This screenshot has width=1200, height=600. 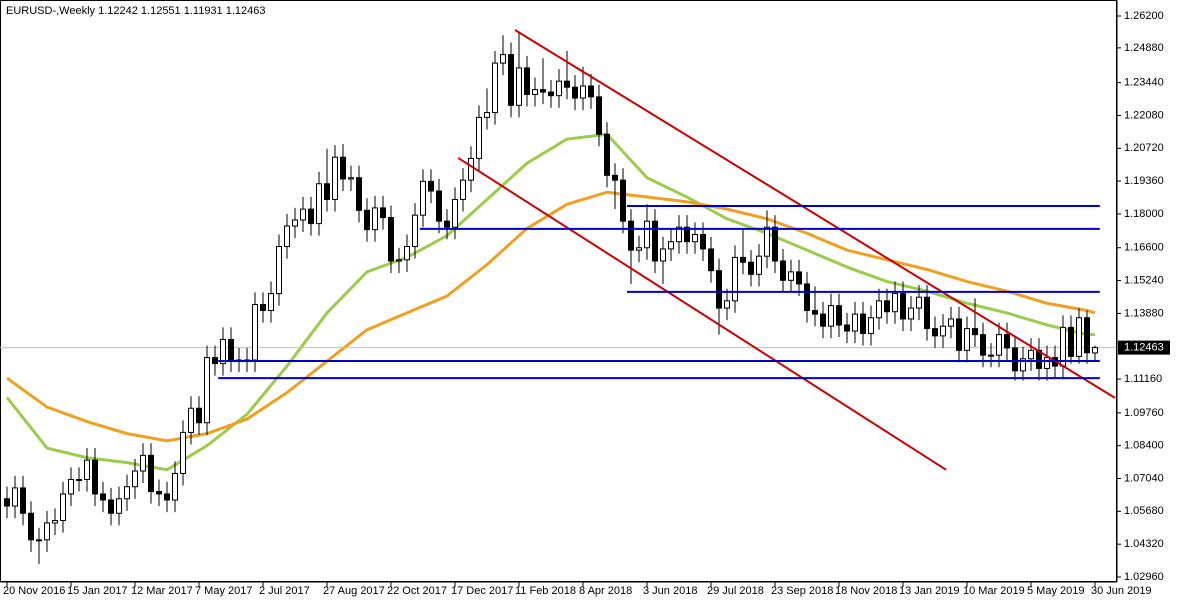 What do you see at coordinates (1144, 48) in the screenshot?
I see `y-tick-label: 1.24880` at bounding box center [1144, 48].